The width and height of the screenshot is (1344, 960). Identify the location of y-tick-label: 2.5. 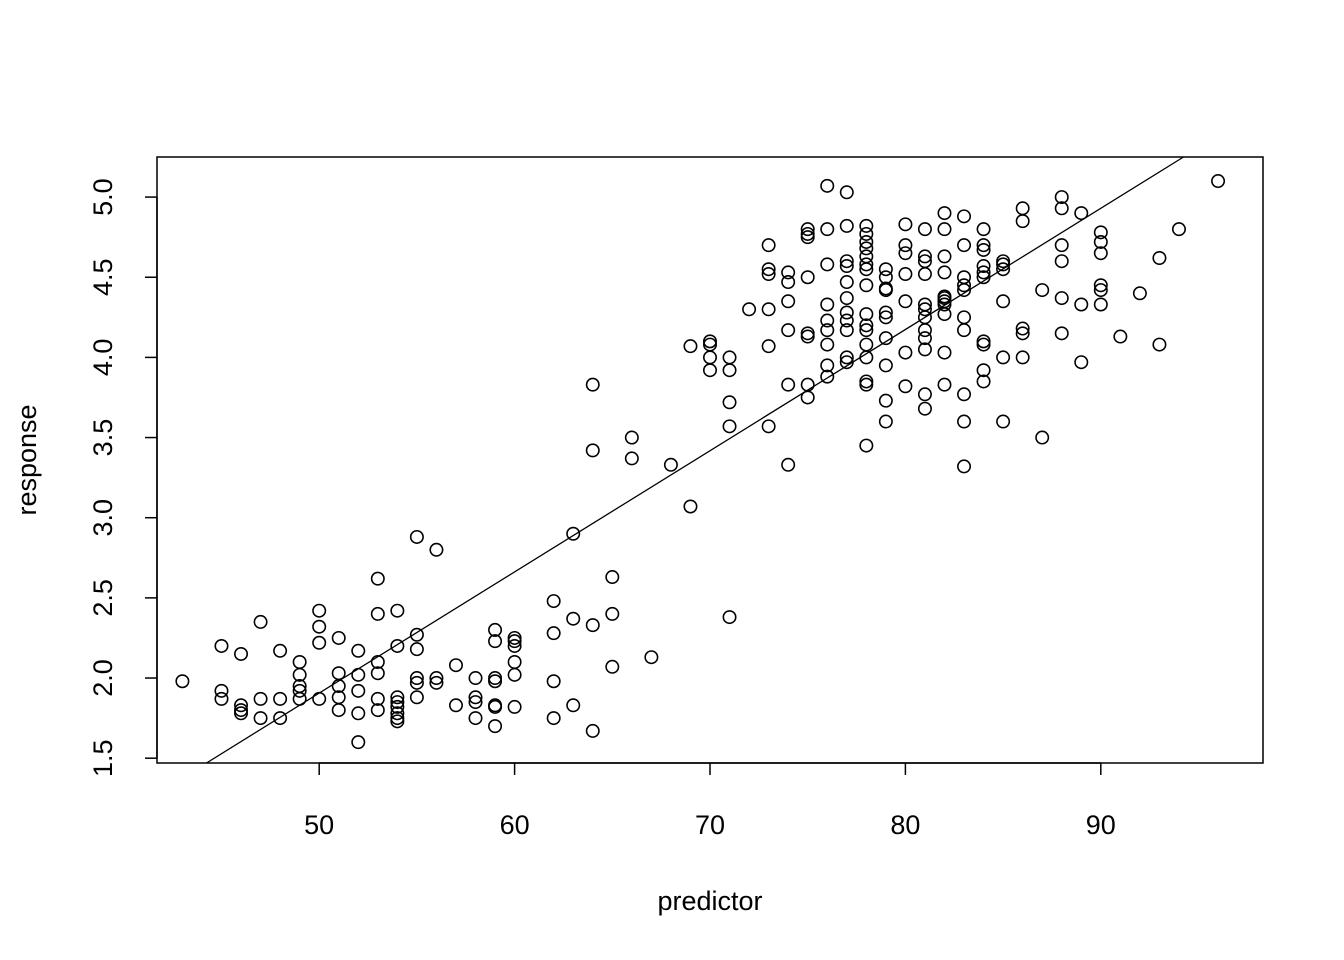
(103, 598).